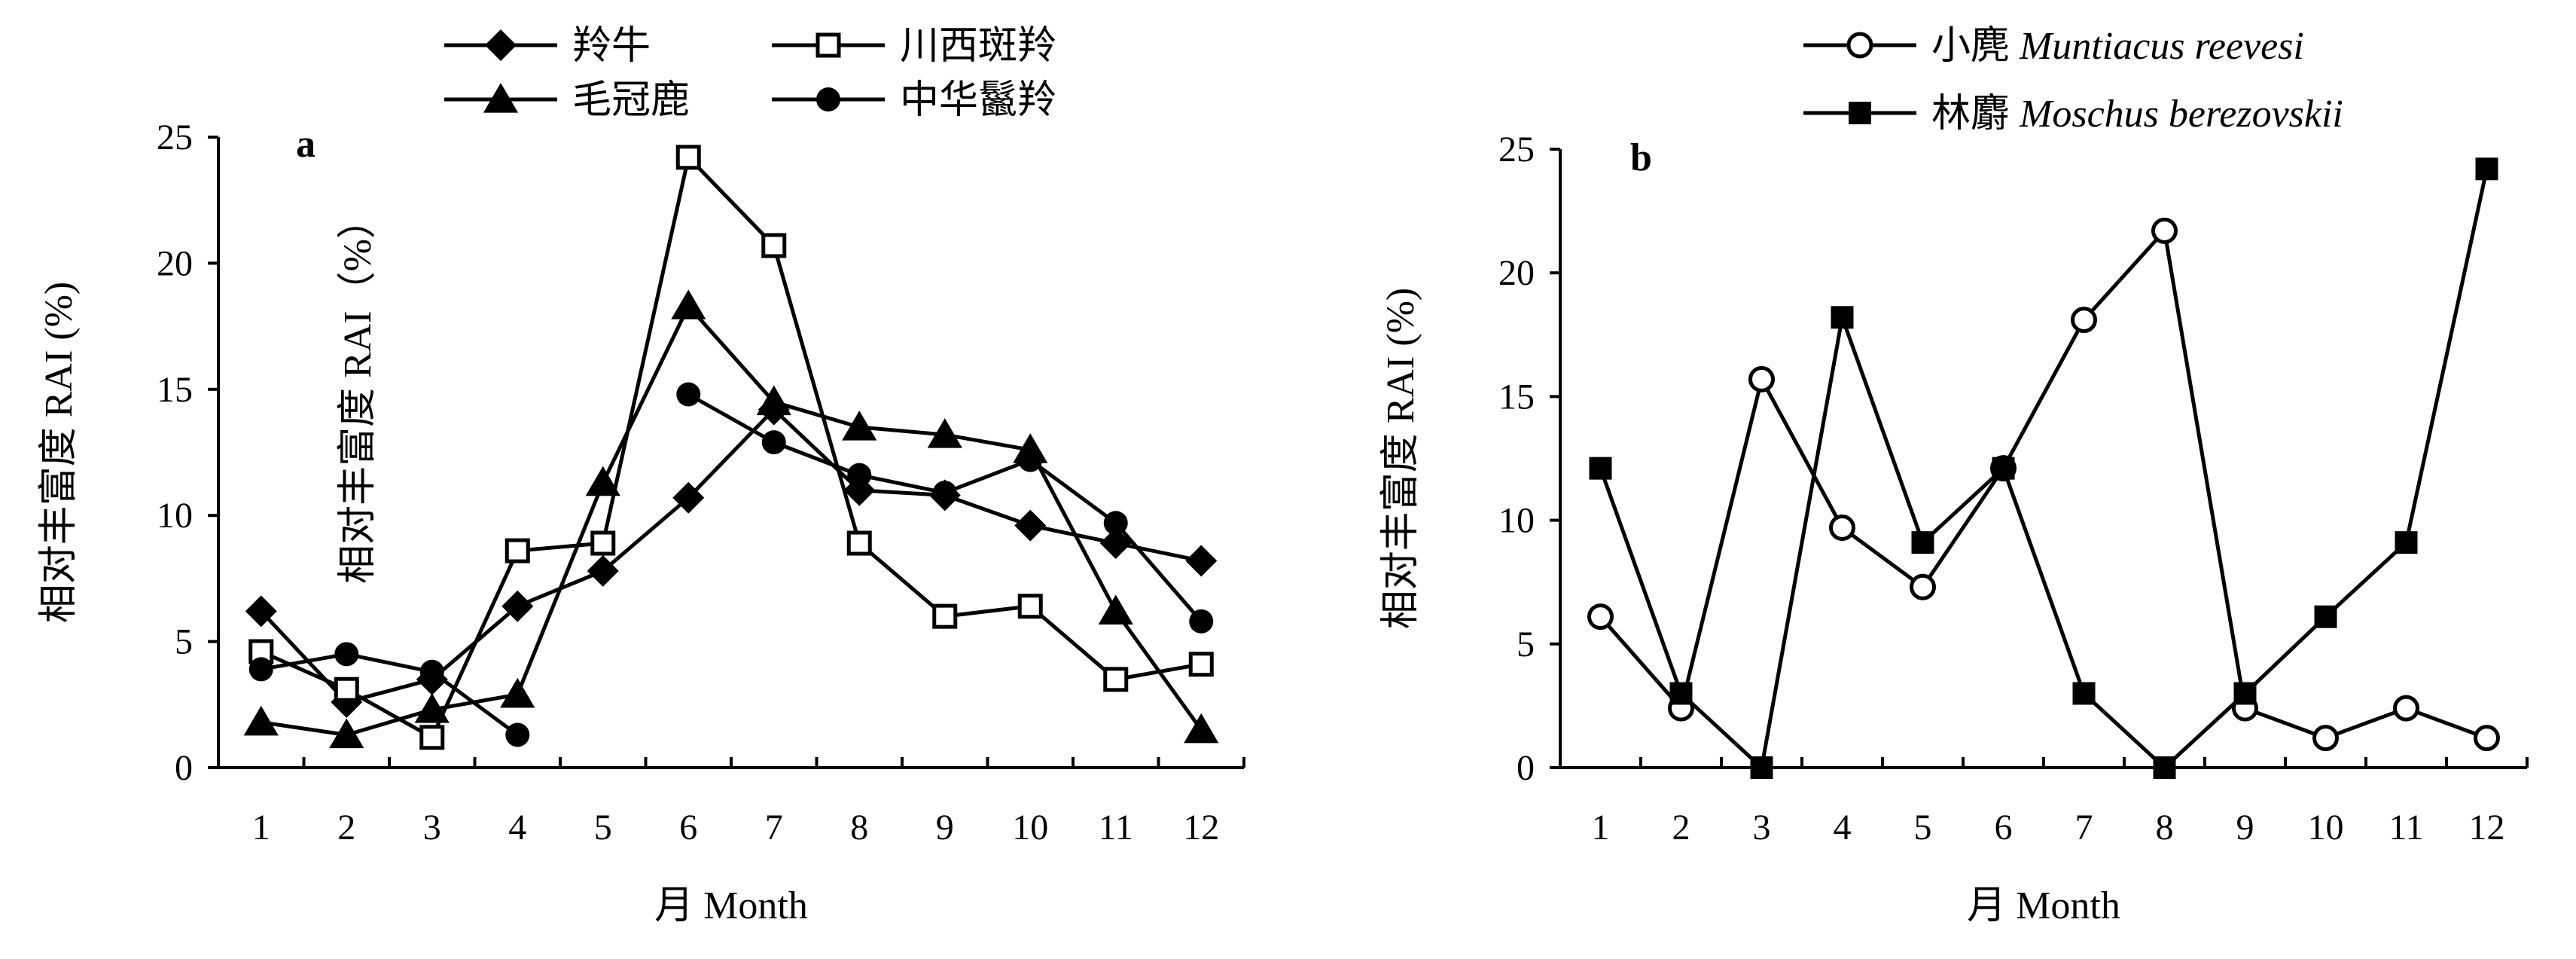 This screenshot has width=2576, height=959. What do you see at coordinates (978, 101) in the screenshot?
I see `panel-a-legend-label: 中华鬣羚` at bounding box center [978, 101].